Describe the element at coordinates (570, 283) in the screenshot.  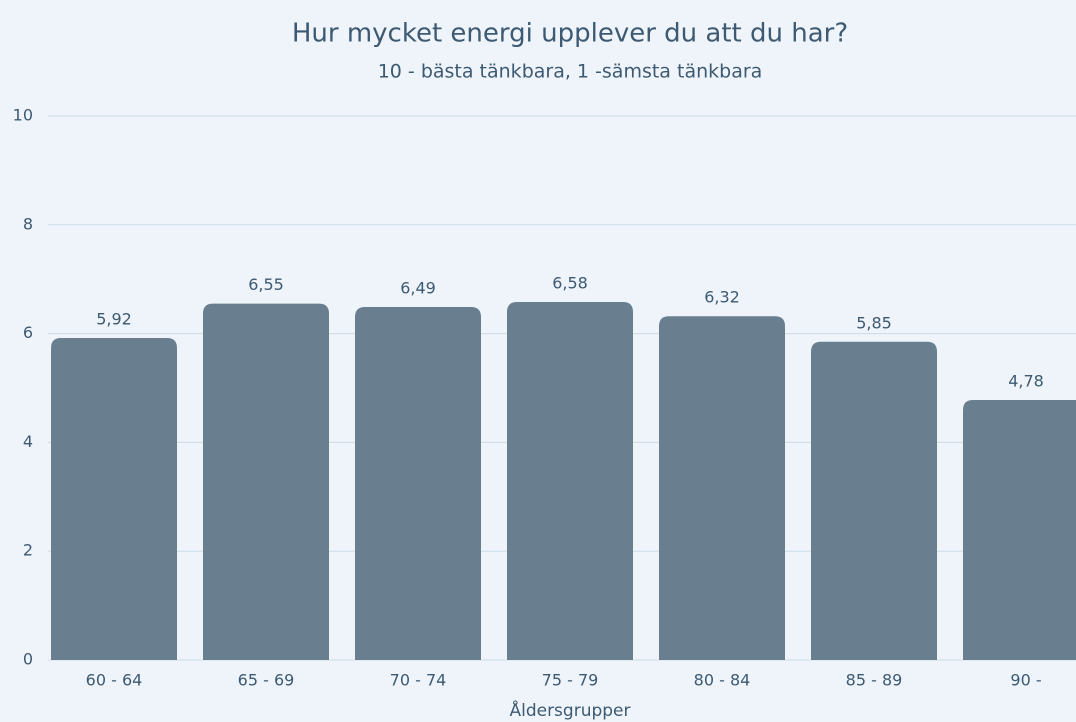
I see `data-label: 6,58` at that location.